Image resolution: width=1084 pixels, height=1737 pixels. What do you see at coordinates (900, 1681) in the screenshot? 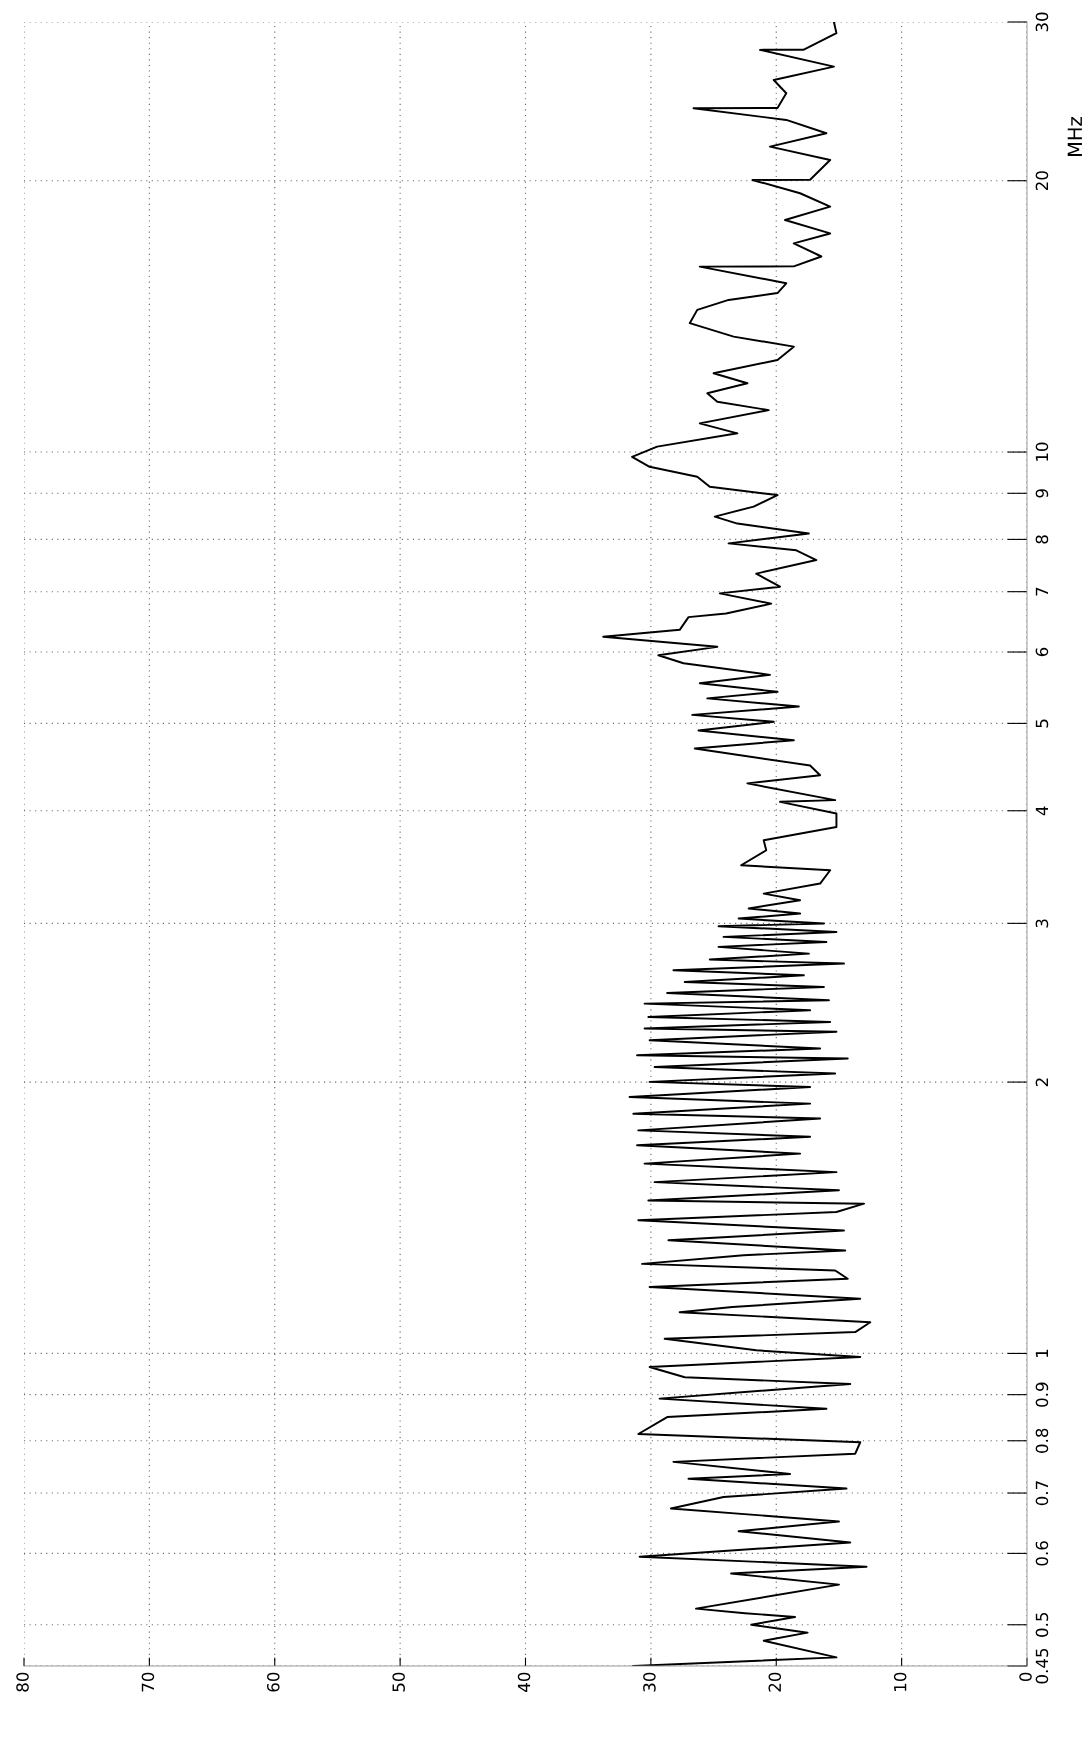
I see `x-tick-label: 10` at bounding box center [900, 1681].